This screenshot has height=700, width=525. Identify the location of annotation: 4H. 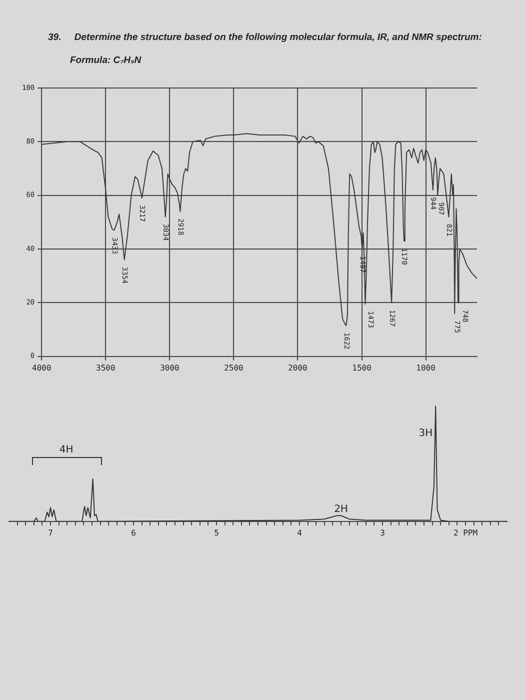
(66, 450).